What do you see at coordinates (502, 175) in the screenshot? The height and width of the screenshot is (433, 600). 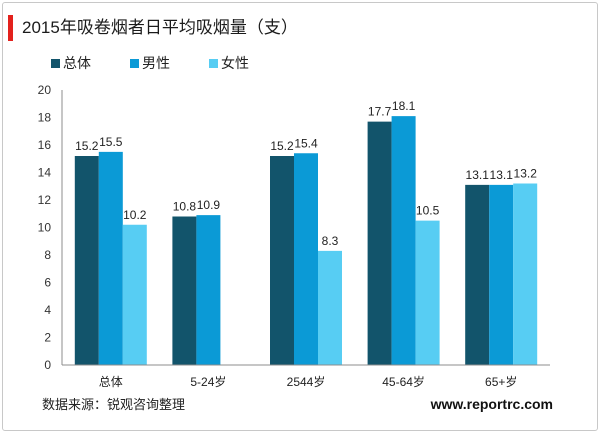 I see `data-label-series-1-category-4: 13.1` at bounding box center [502, 175].